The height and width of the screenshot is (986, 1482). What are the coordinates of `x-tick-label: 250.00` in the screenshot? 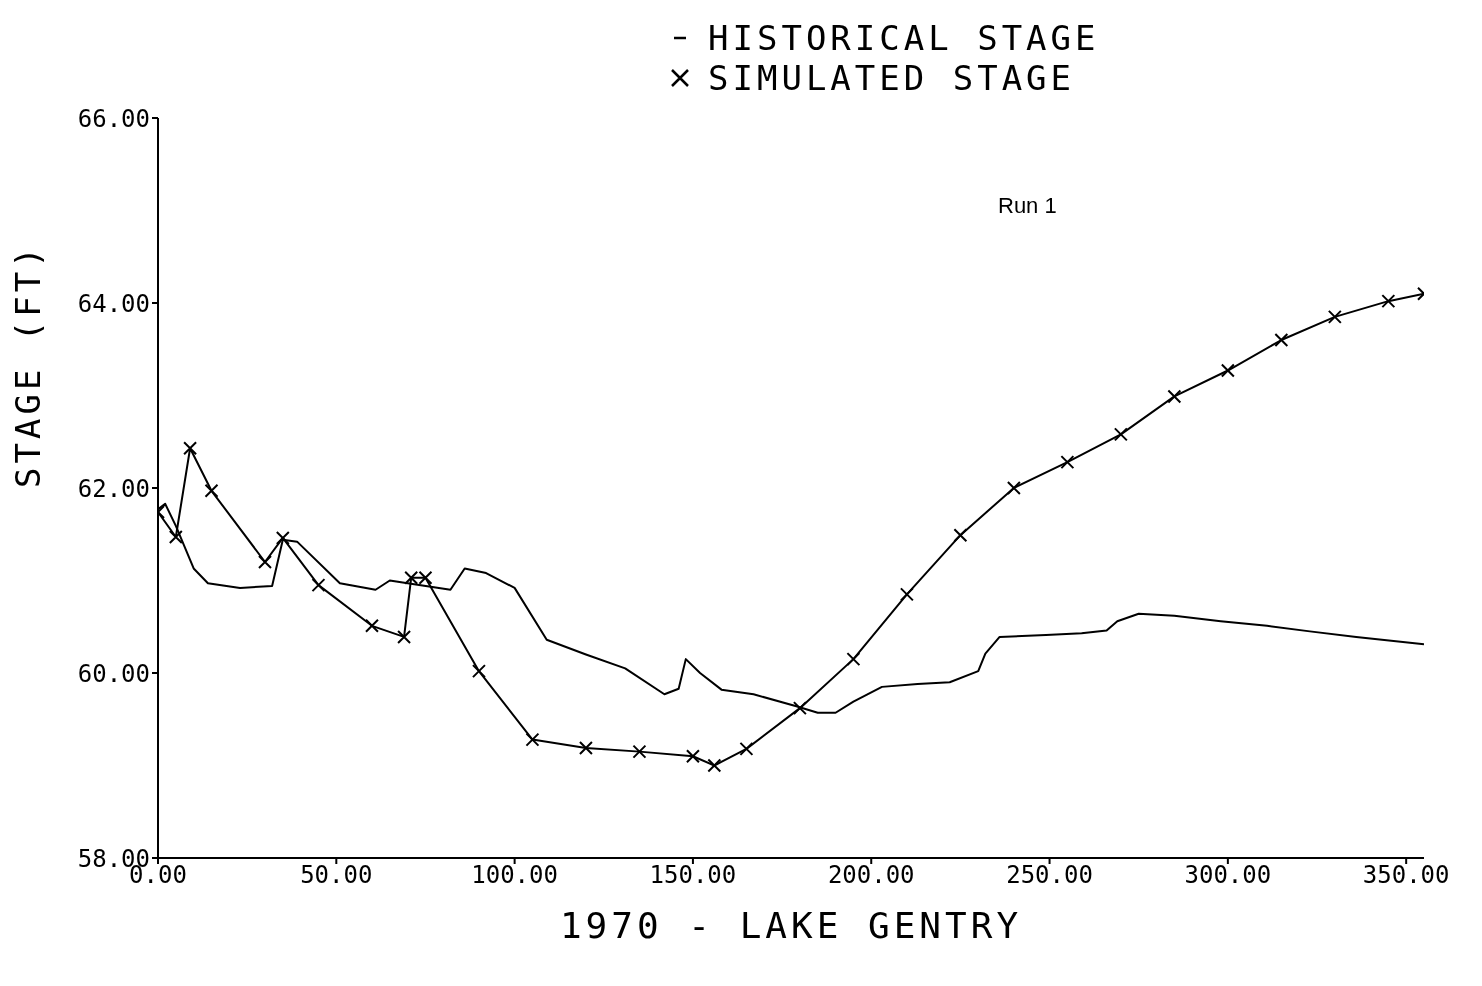 It's located at (1049, 875).